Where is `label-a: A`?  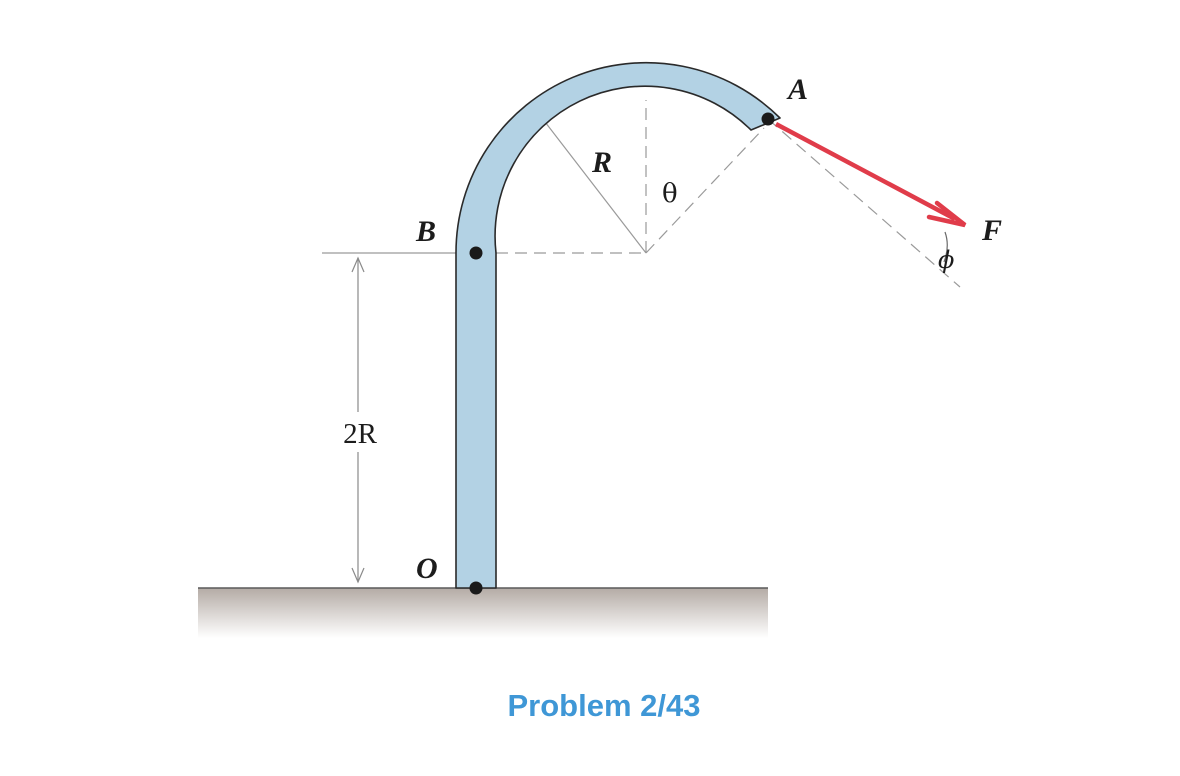 label-a: A is located at coordinates (797, 89).